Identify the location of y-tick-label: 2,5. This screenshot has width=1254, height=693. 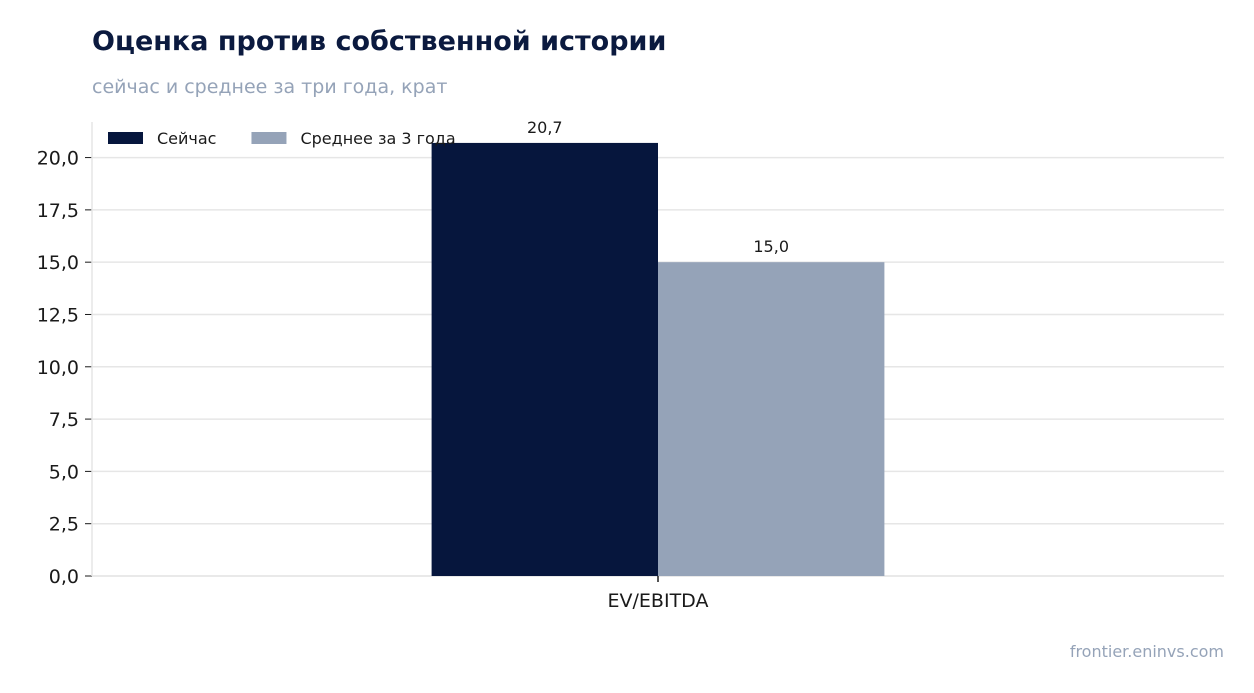
(64, 525).